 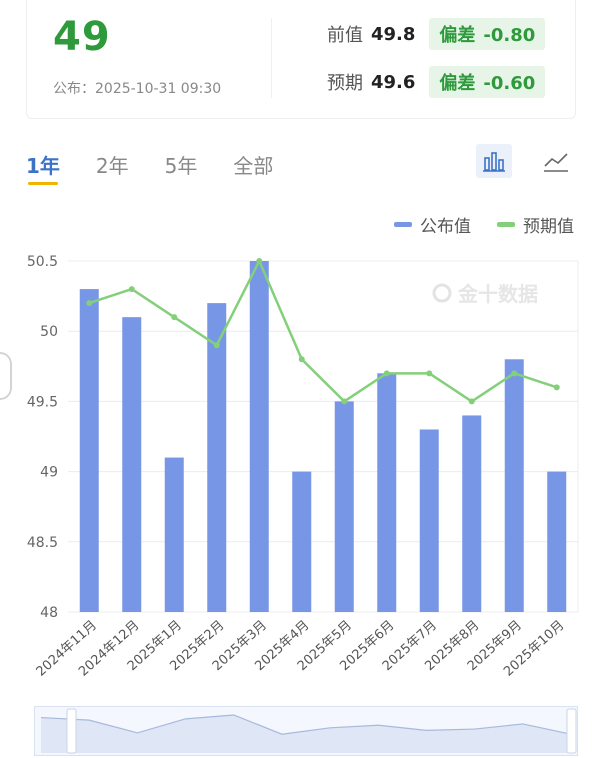 I want to click on forecast-label: 预期, so click(x=345, y=83).